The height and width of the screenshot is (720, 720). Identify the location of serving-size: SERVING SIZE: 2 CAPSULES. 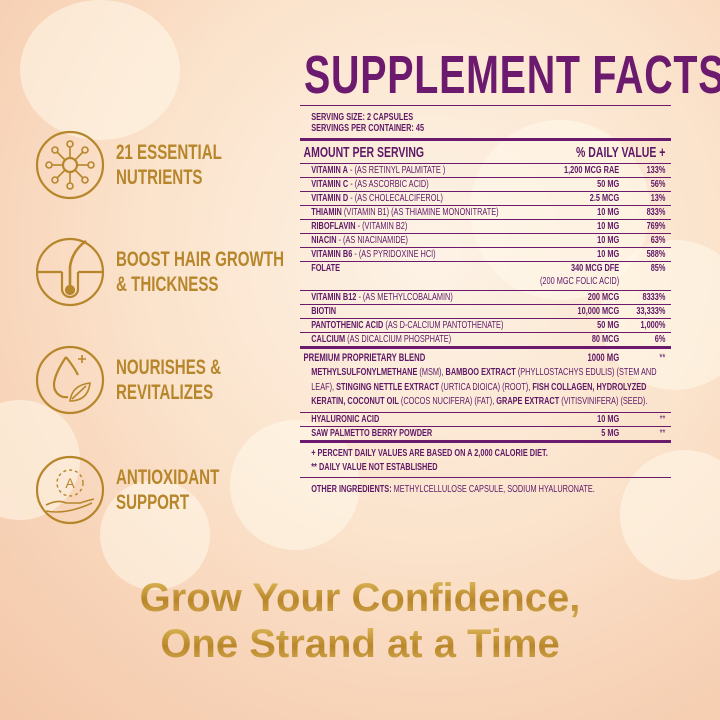
(362, 117).